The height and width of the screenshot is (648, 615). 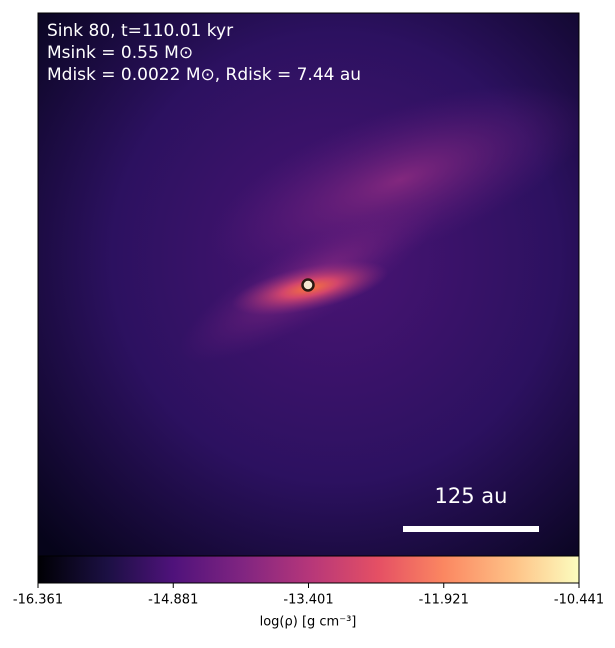 What do you see at coordinates (471, 496) in the screenshot?
I see `scale-bar-label: 125 au` at bounding box center [471, 496].